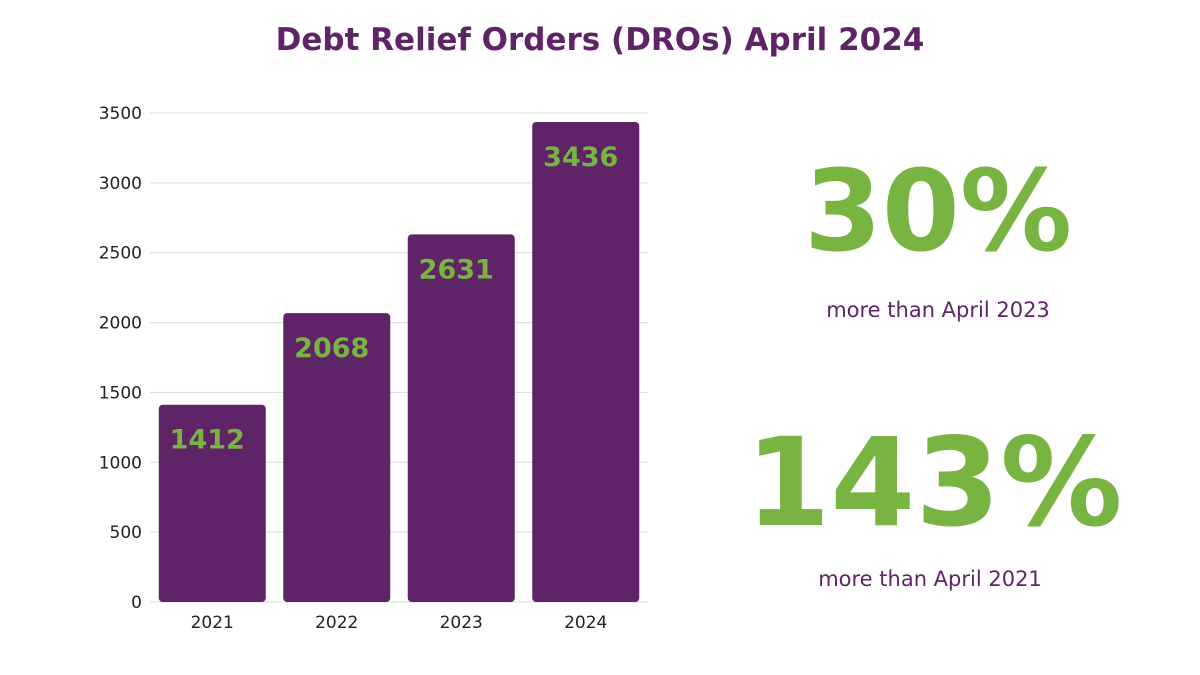 The width and height of the screenshot is (1200, 675). I want to click on y-tick-label: 2500, so click(120, 254).